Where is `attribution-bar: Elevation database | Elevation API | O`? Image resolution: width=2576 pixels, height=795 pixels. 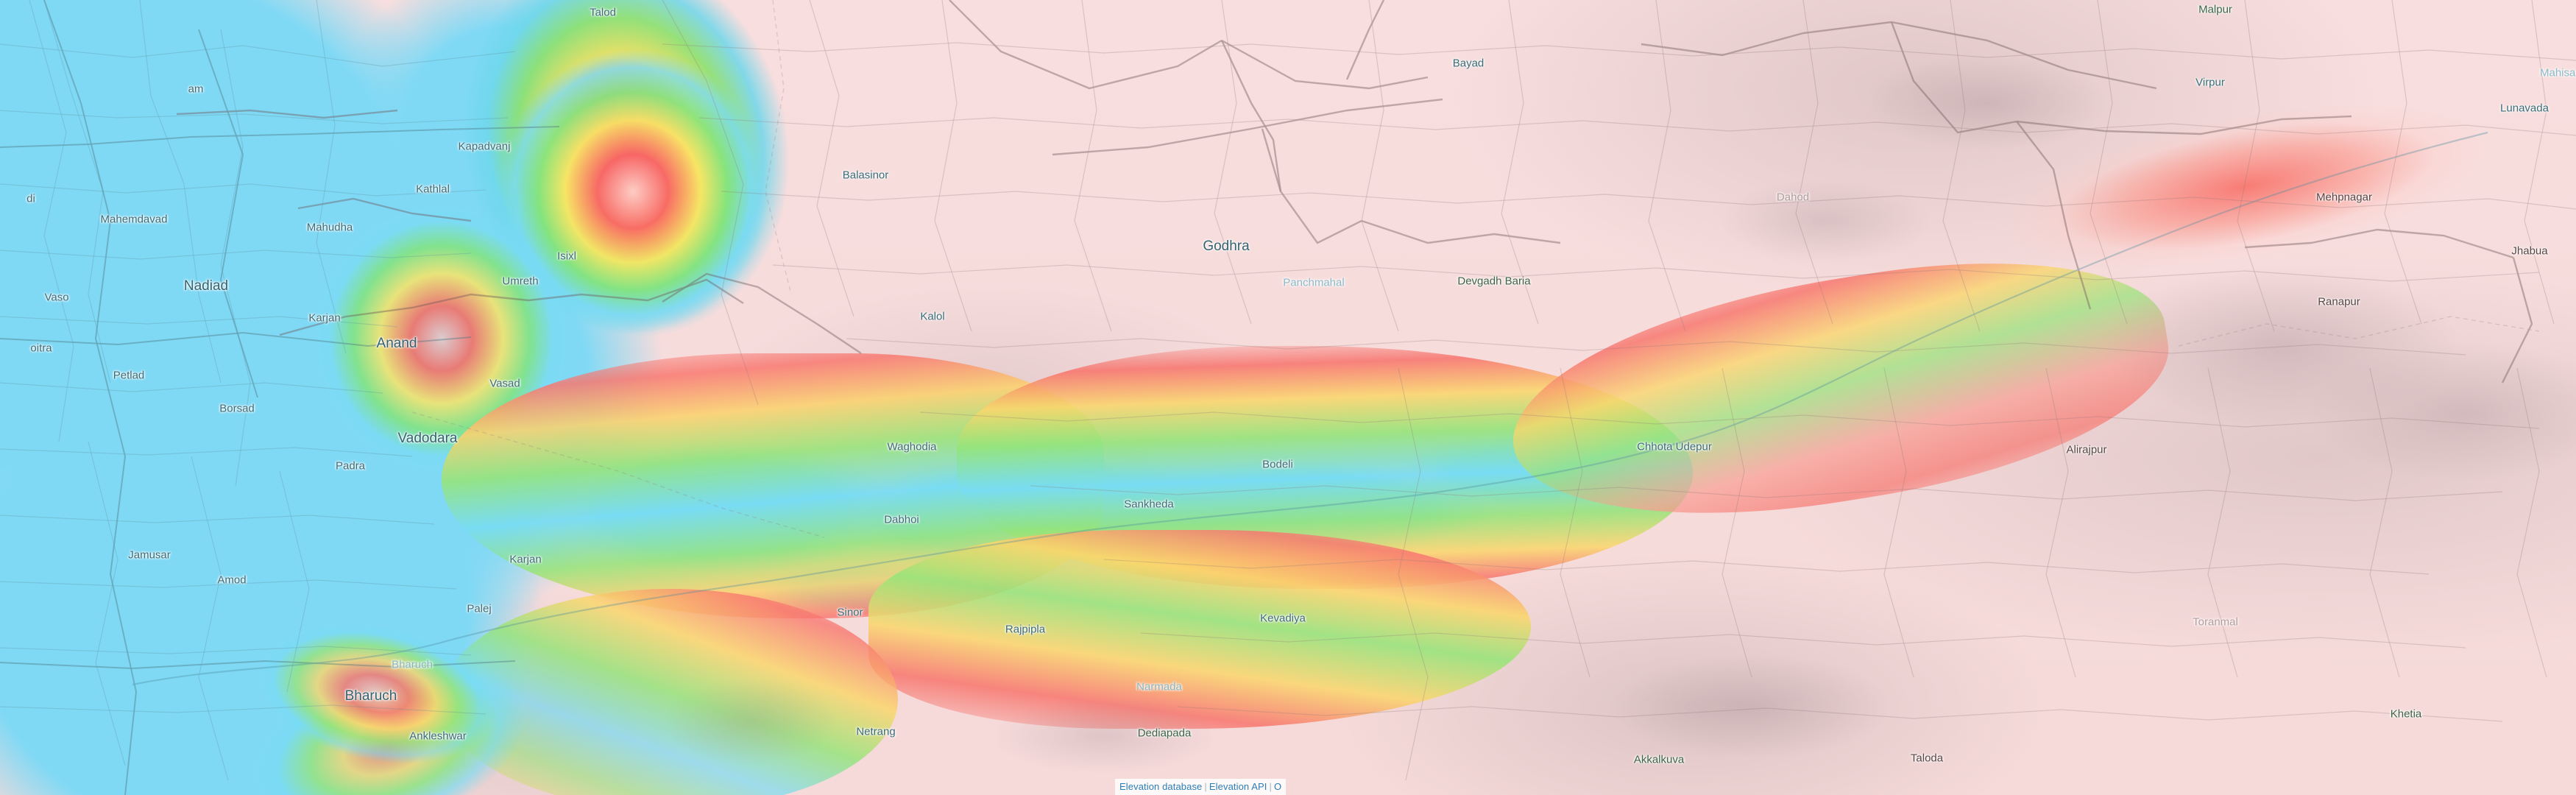
attribution-bar: Elevation database | Elevation API | O is located at coordinates (1201, 787).